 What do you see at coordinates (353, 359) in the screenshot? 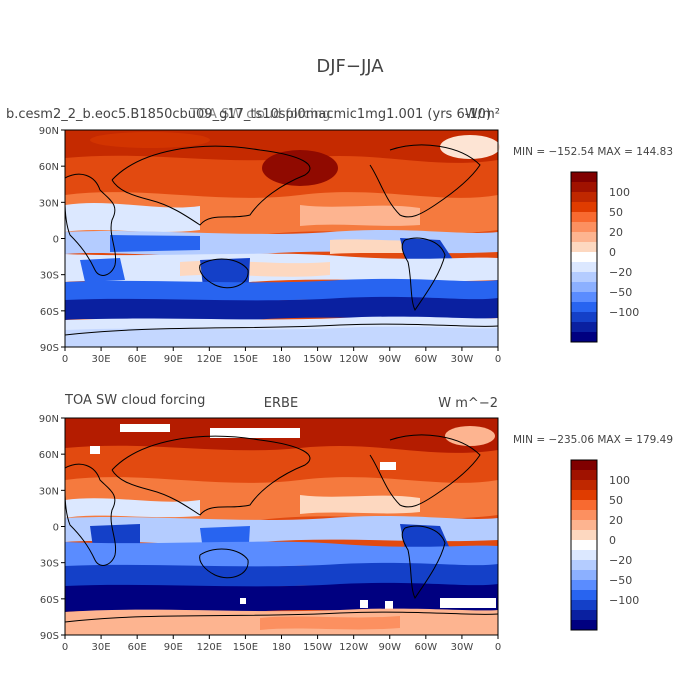
I see `lon-tick-label: 120W` at bounding box center [353, 359].